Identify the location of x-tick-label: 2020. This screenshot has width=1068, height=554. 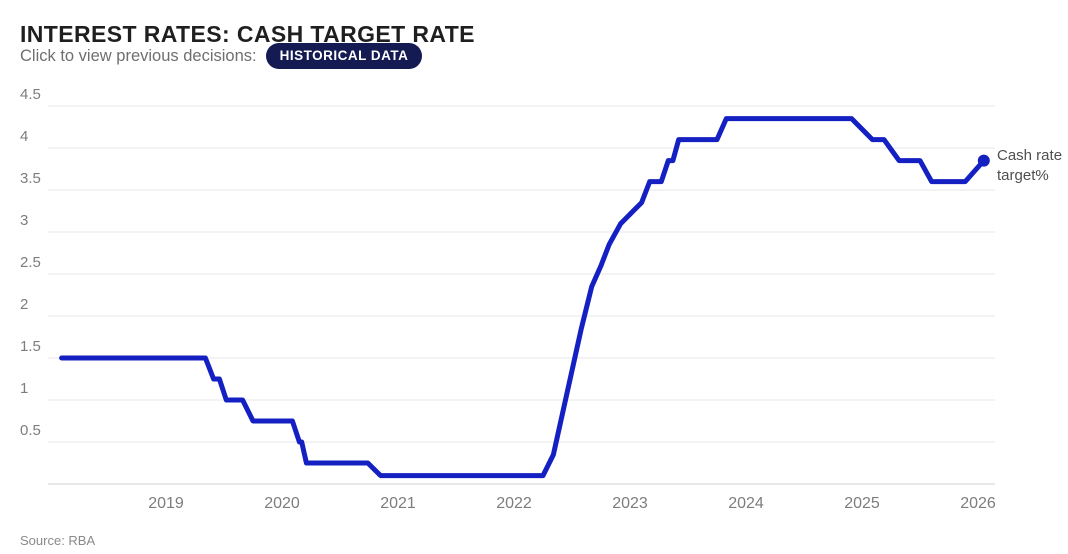
(282, 503).